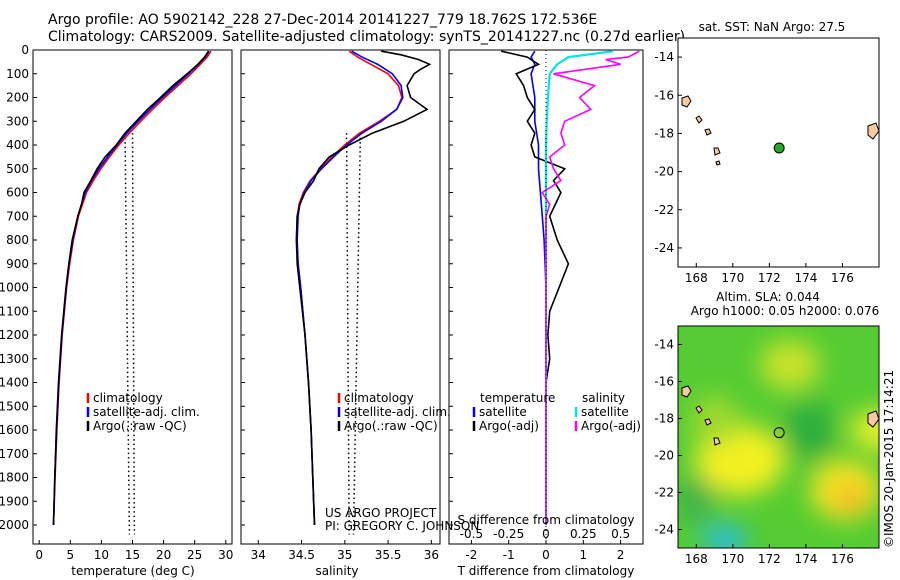  I want to click on difference-legend-salinity-label: Argo(-adj), so click(611, 426).